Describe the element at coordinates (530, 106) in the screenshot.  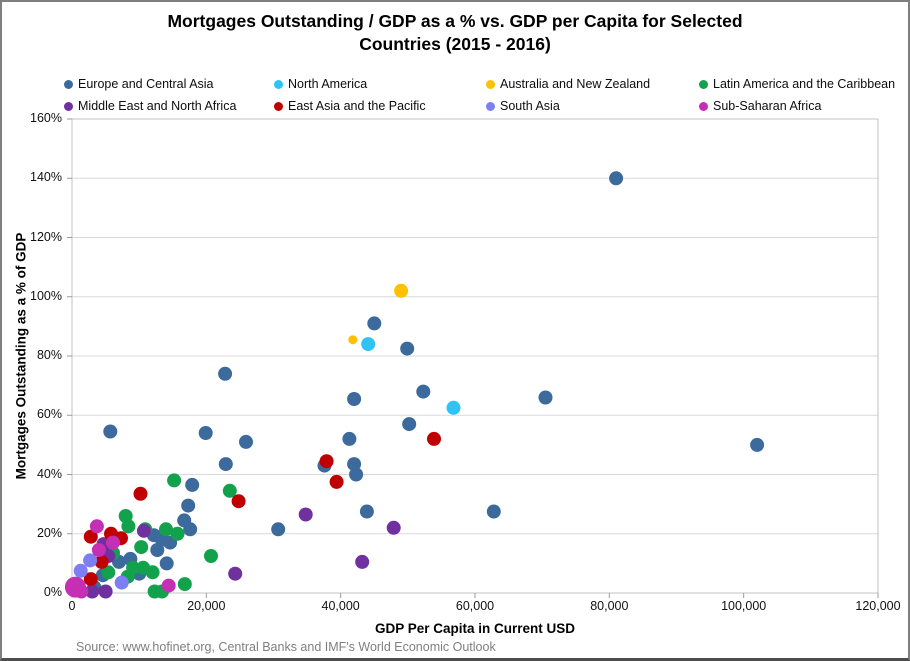
I see `legend-label: South Asia` at that location.